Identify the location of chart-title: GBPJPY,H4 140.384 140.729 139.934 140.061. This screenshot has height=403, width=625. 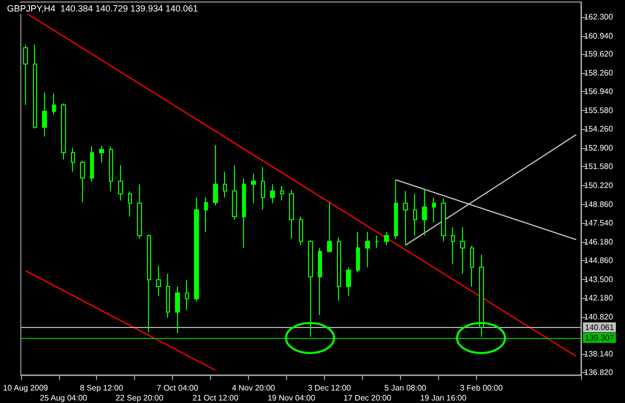
(102, 9).